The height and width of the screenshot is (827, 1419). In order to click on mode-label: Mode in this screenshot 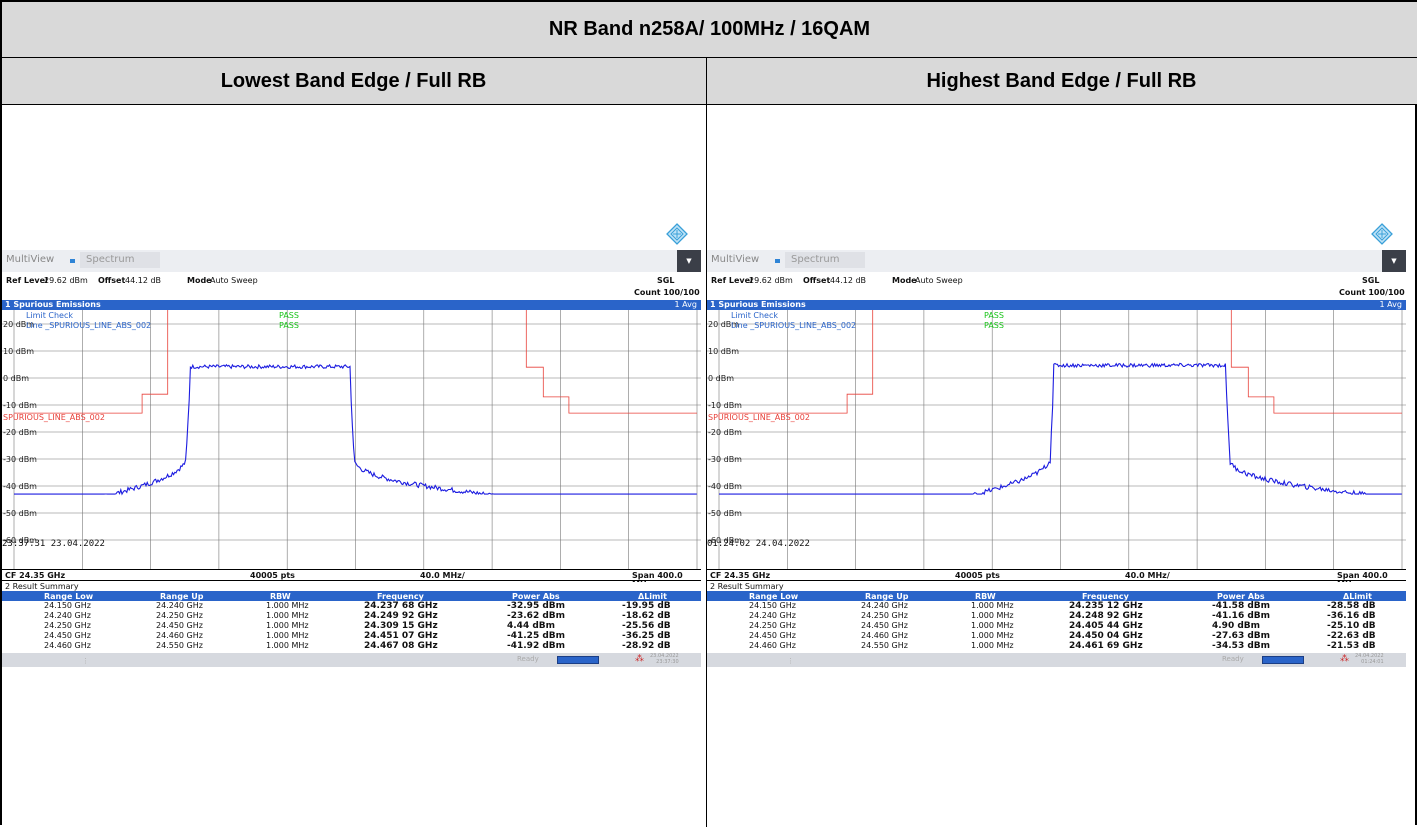, I will do `click(904, 280)`.